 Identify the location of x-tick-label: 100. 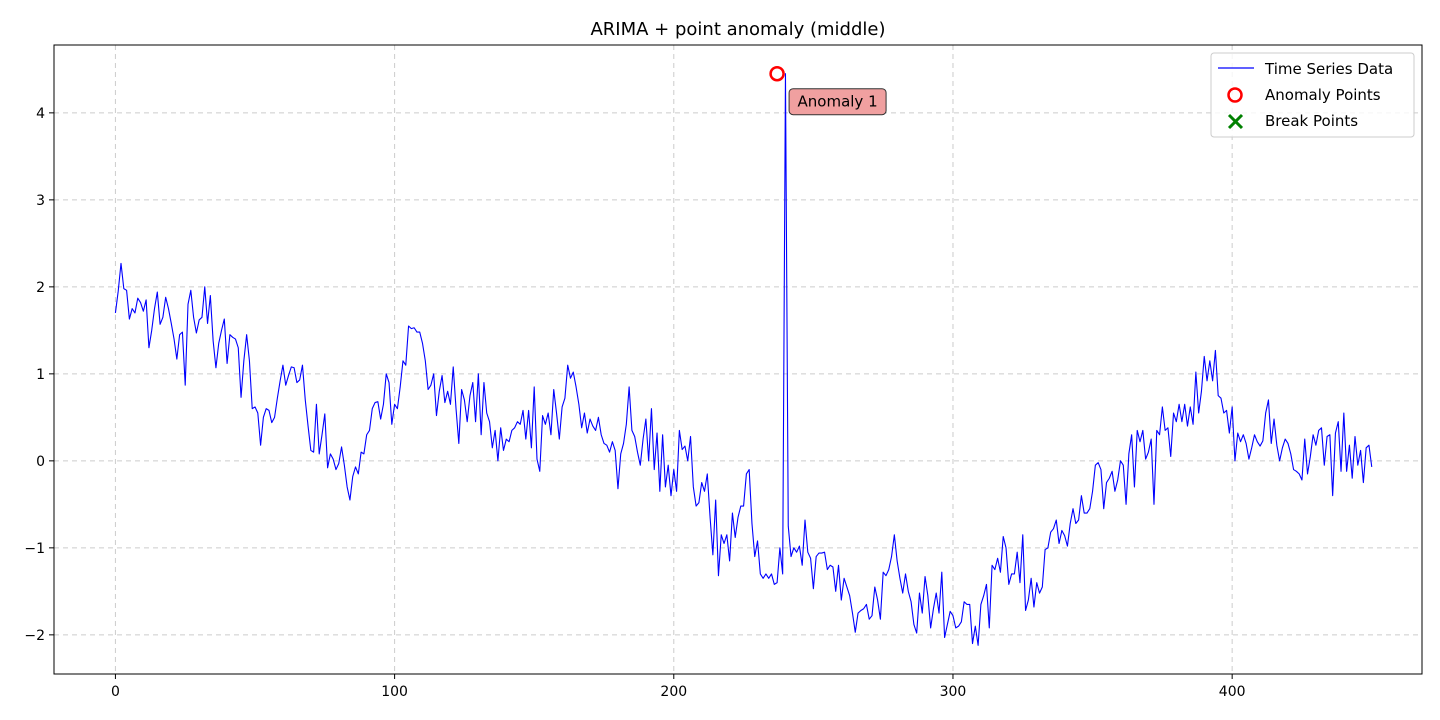
(394, 692).